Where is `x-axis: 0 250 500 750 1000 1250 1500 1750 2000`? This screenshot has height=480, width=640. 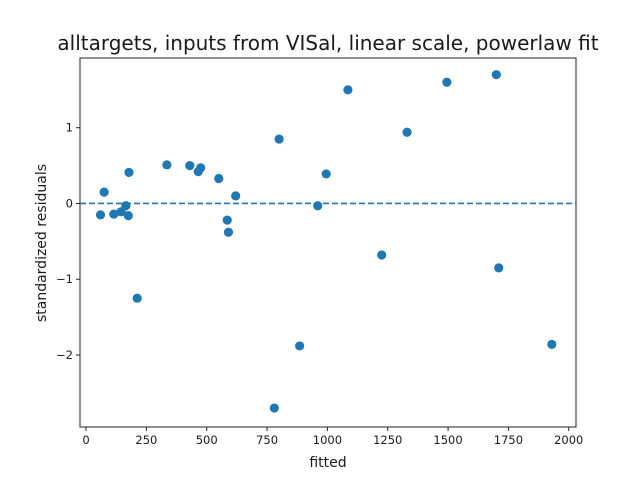 x-axis: 0 250 500 750 1000 1250 1500 1750 2000 is located at coordinates (332, 437).